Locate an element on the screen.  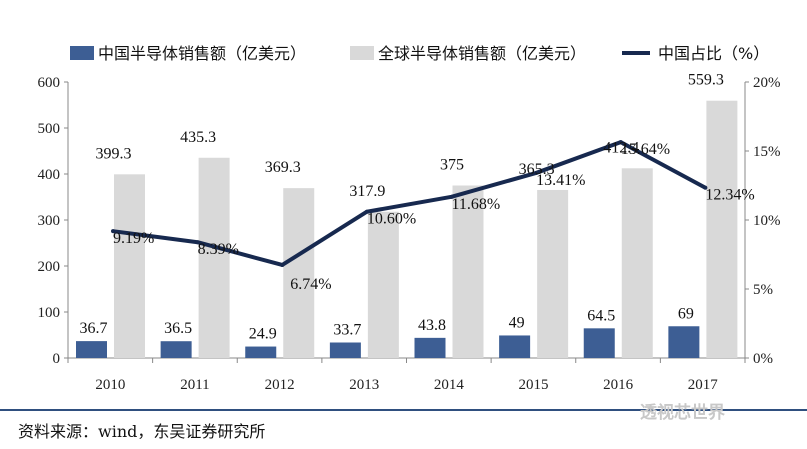
legend-label: 中国半导体销售额（亿美元） is located at coordinates (202, 53).